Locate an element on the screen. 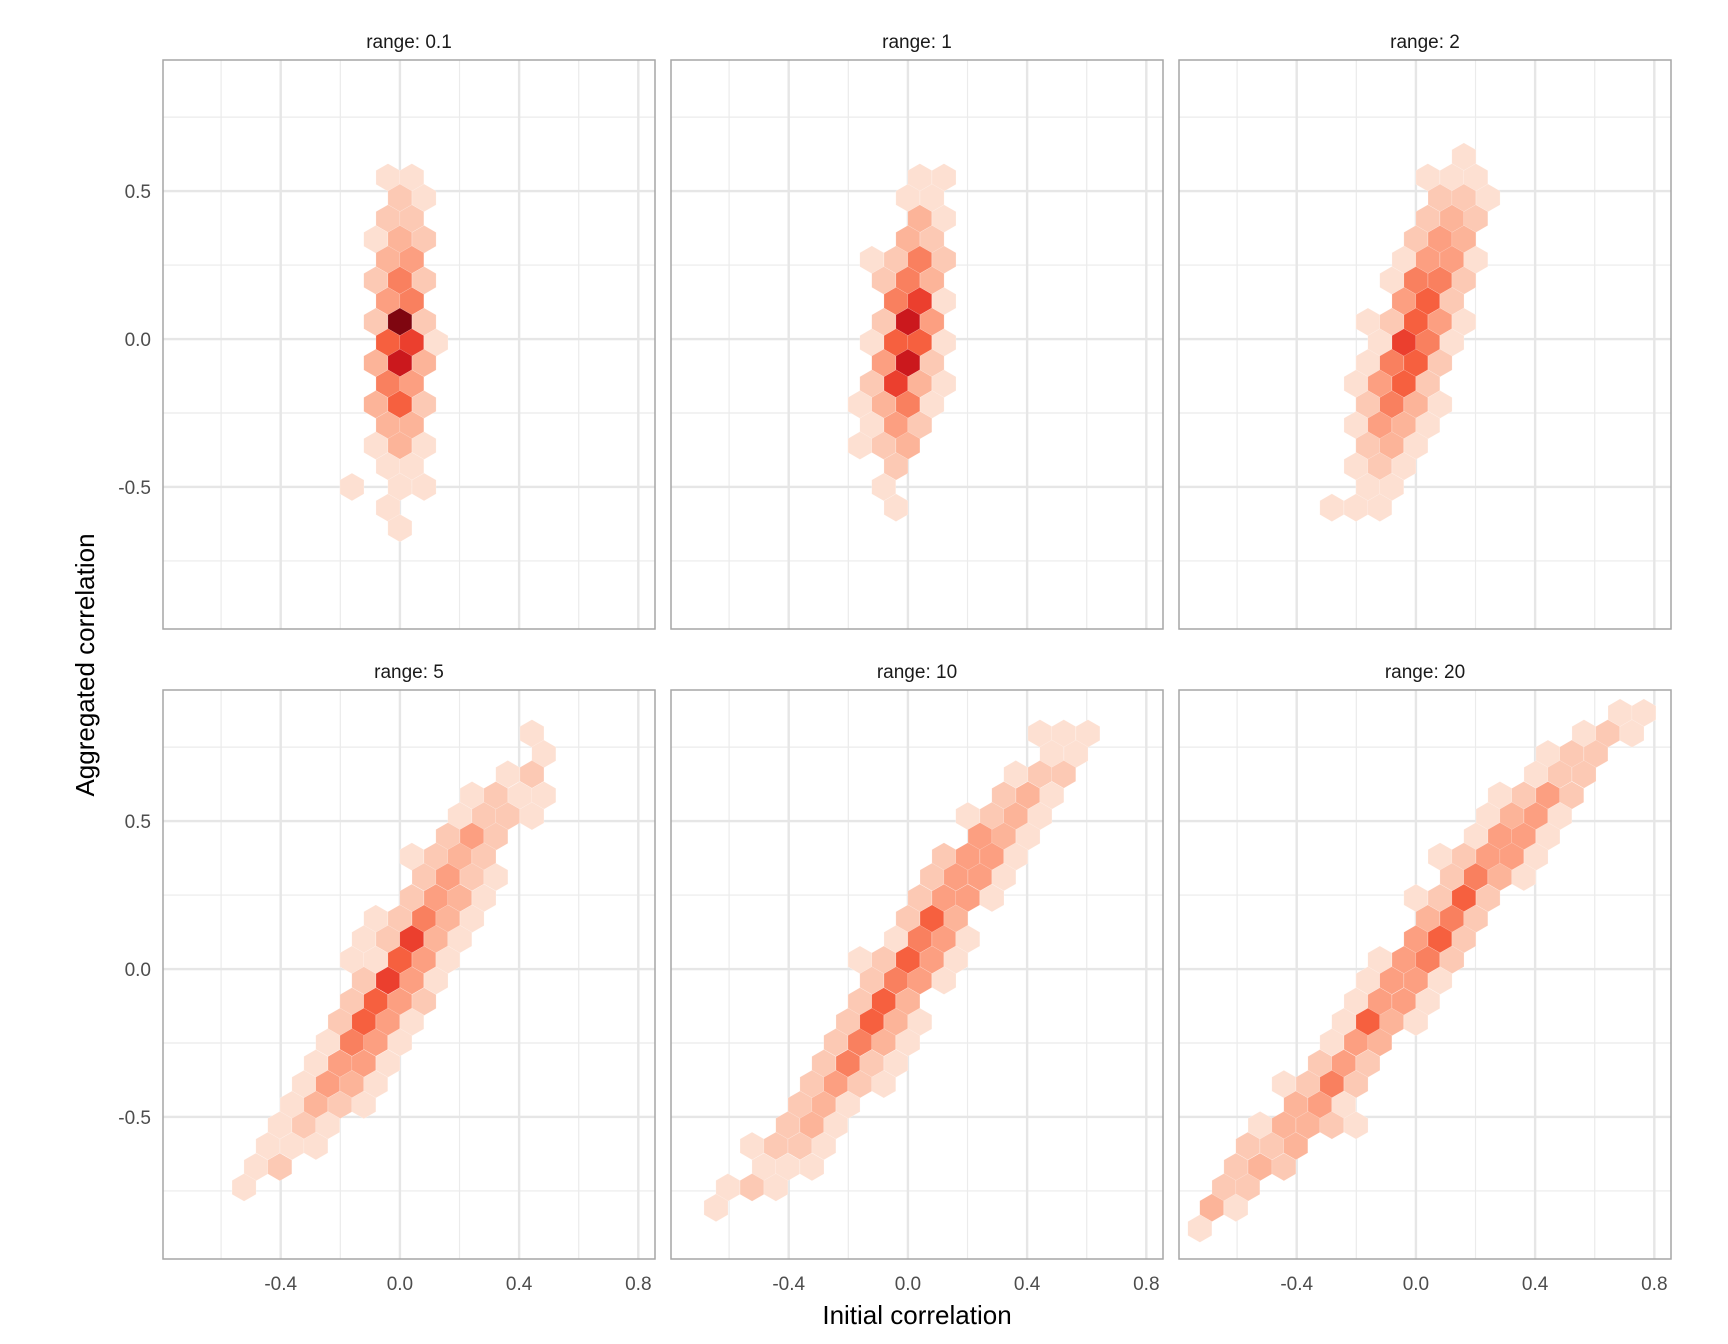 The image size is (1728, 1344). facet-panel: range: 2 is located at coordinates (1425, 331).